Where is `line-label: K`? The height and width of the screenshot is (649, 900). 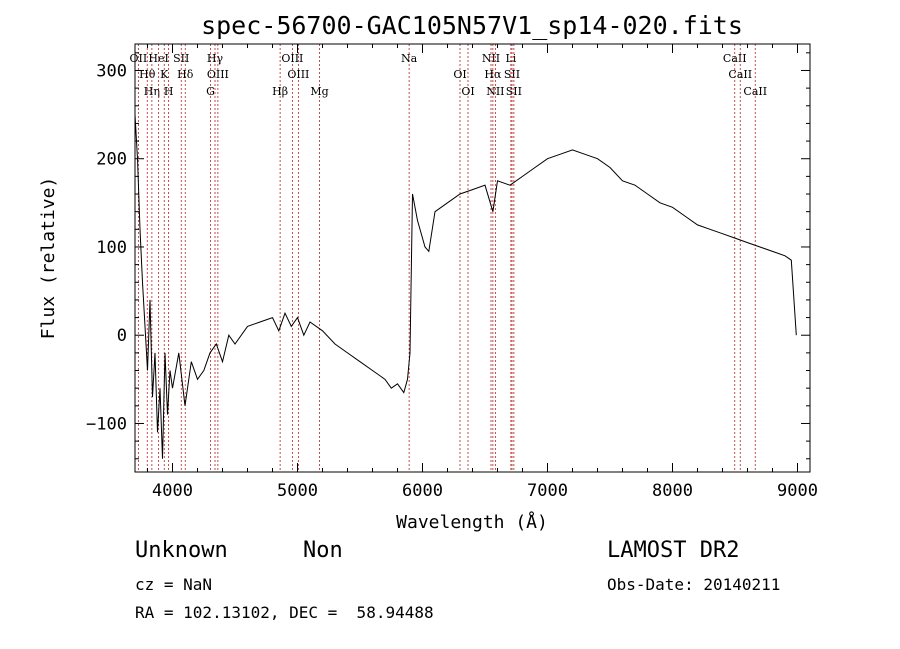 line-label: K is located at coordinates (164, 74).